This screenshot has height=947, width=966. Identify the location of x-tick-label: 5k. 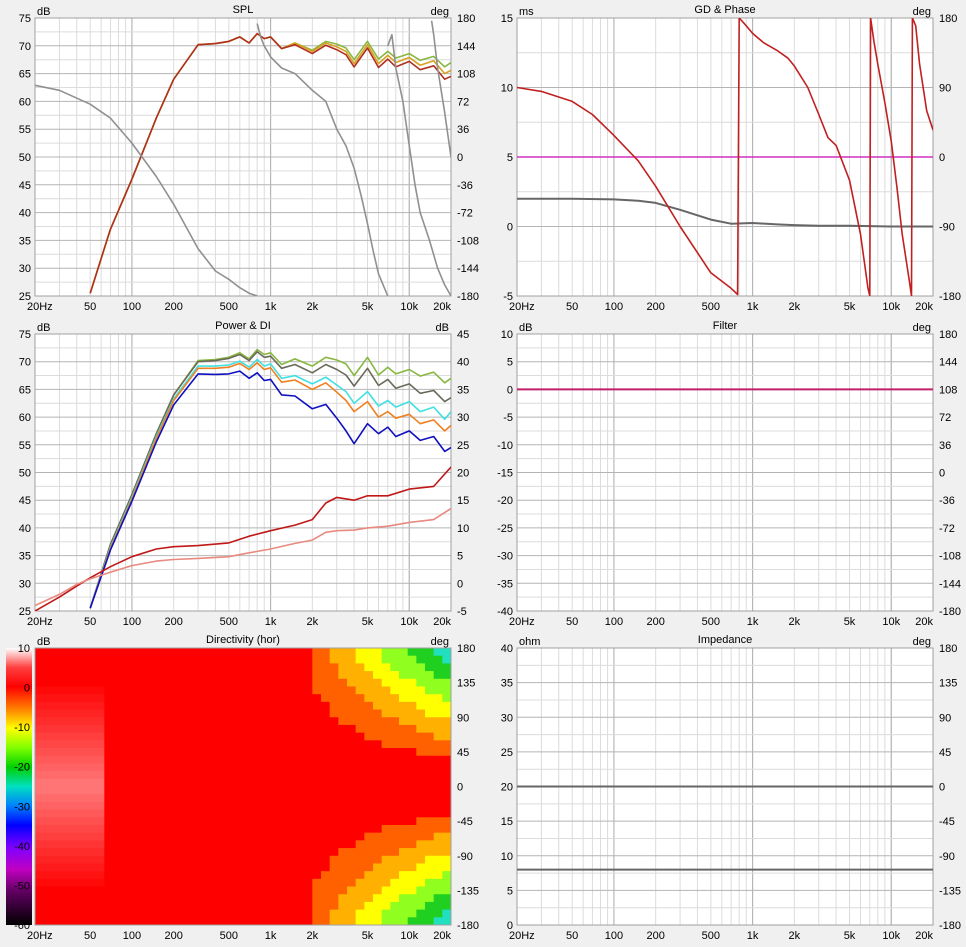
(850, 622).